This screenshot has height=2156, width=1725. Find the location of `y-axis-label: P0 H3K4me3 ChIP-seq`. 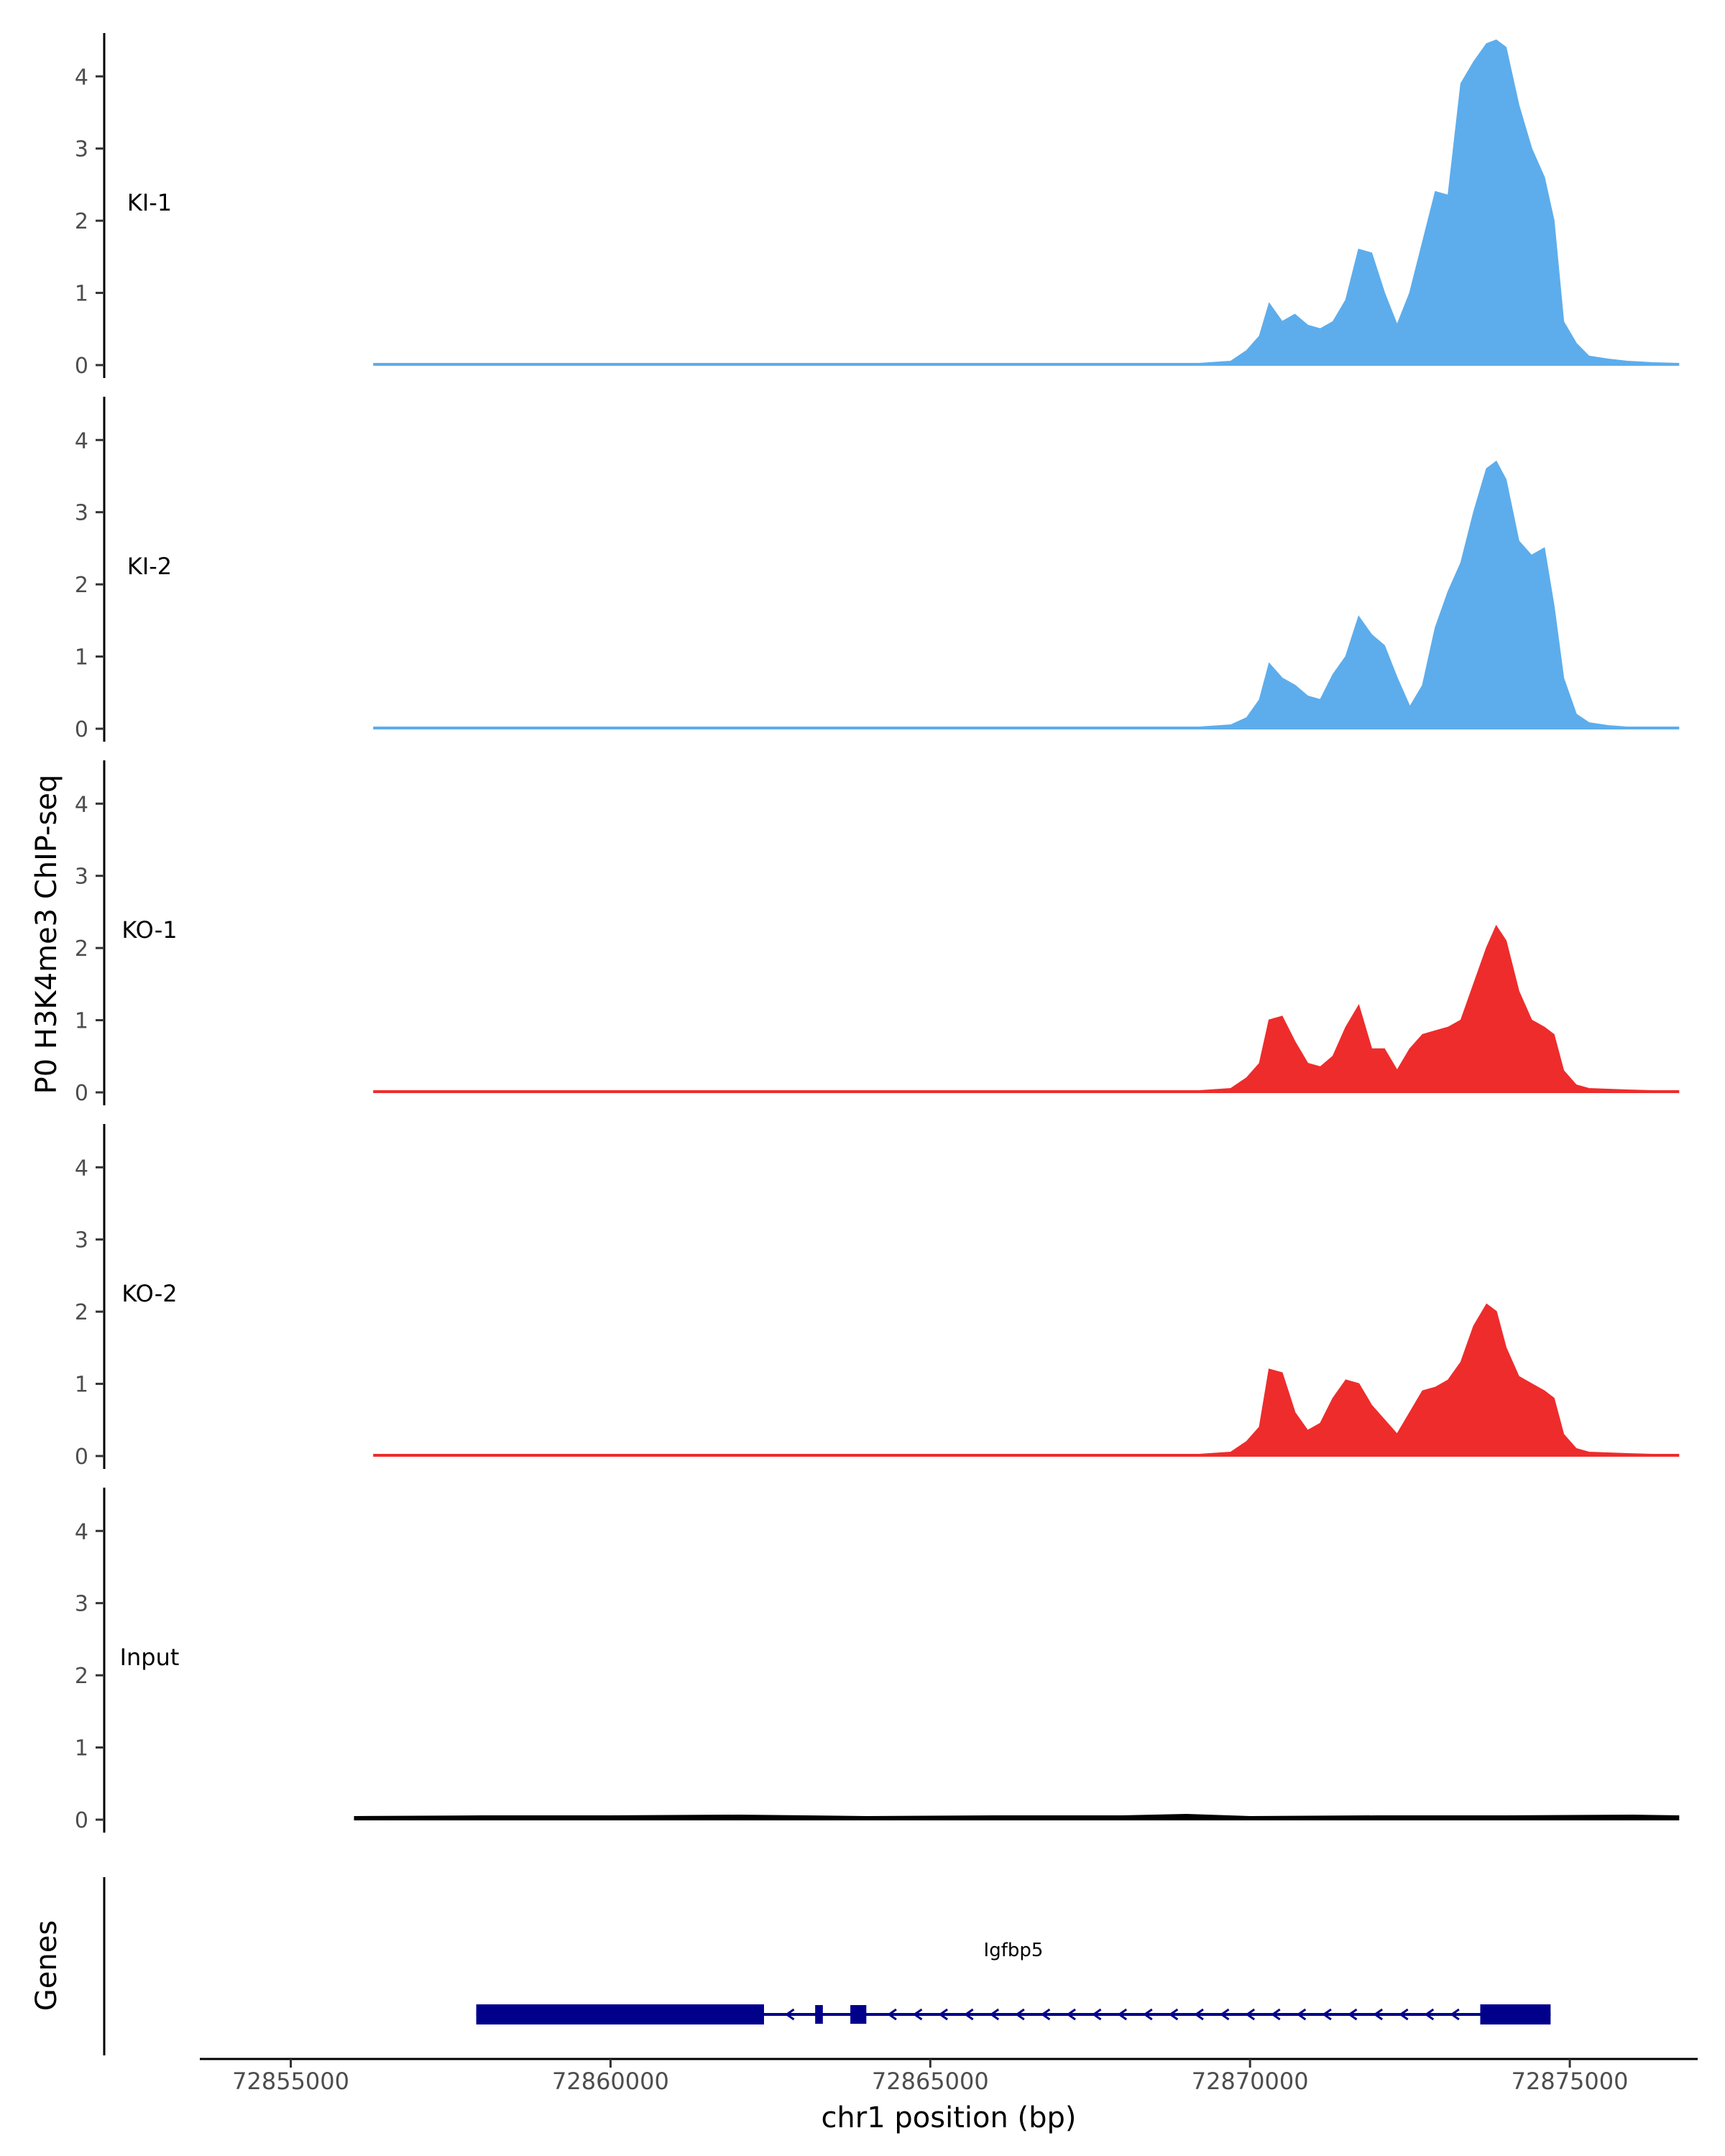

y-axis-label: P0 H3K4me3 ChIP-seq is located at coordinates (46, 935).